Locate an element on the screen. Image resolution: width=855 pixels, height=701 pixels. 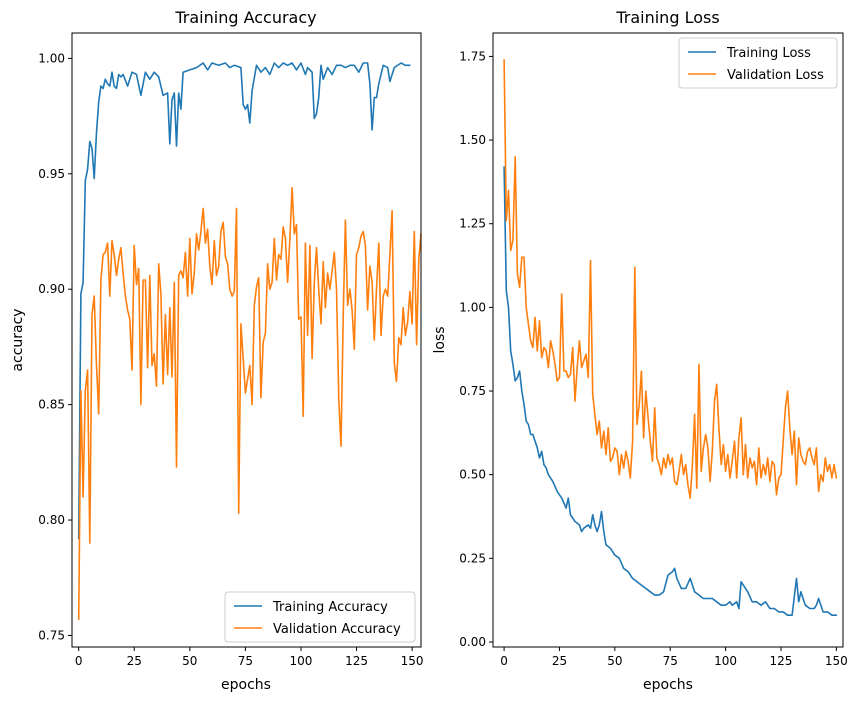
chart-title: Training Loss is located at coordinates (667, 17).